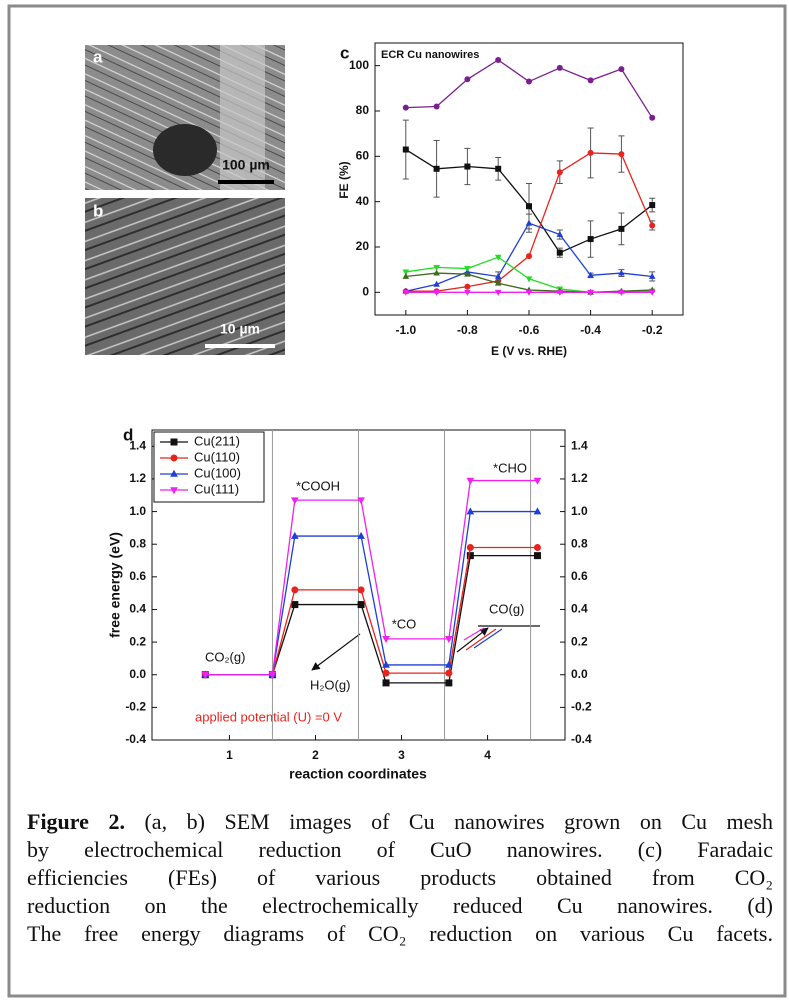 This screenshot has width=789, height=1002. What do you see at coordinates (137, 445) in the screenshot?
I see `y-tick-label: 1.4` at bounding box center [137, 445].